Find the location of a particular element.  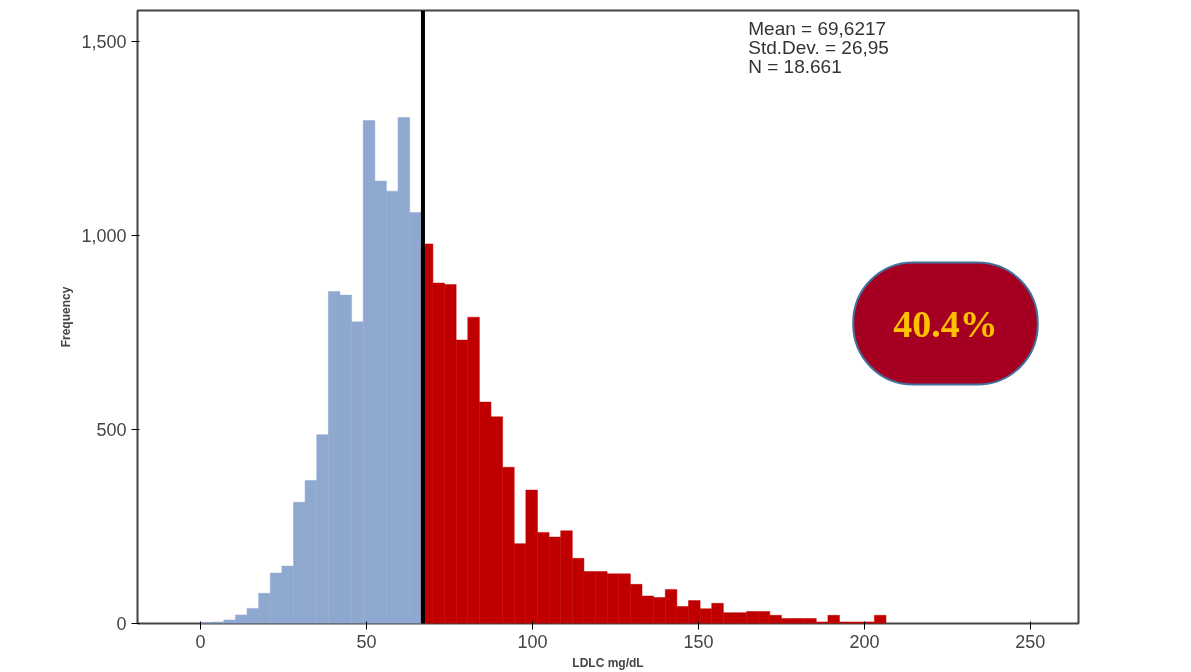

y-tick-label: 500 is located at coordinates (111, 430).